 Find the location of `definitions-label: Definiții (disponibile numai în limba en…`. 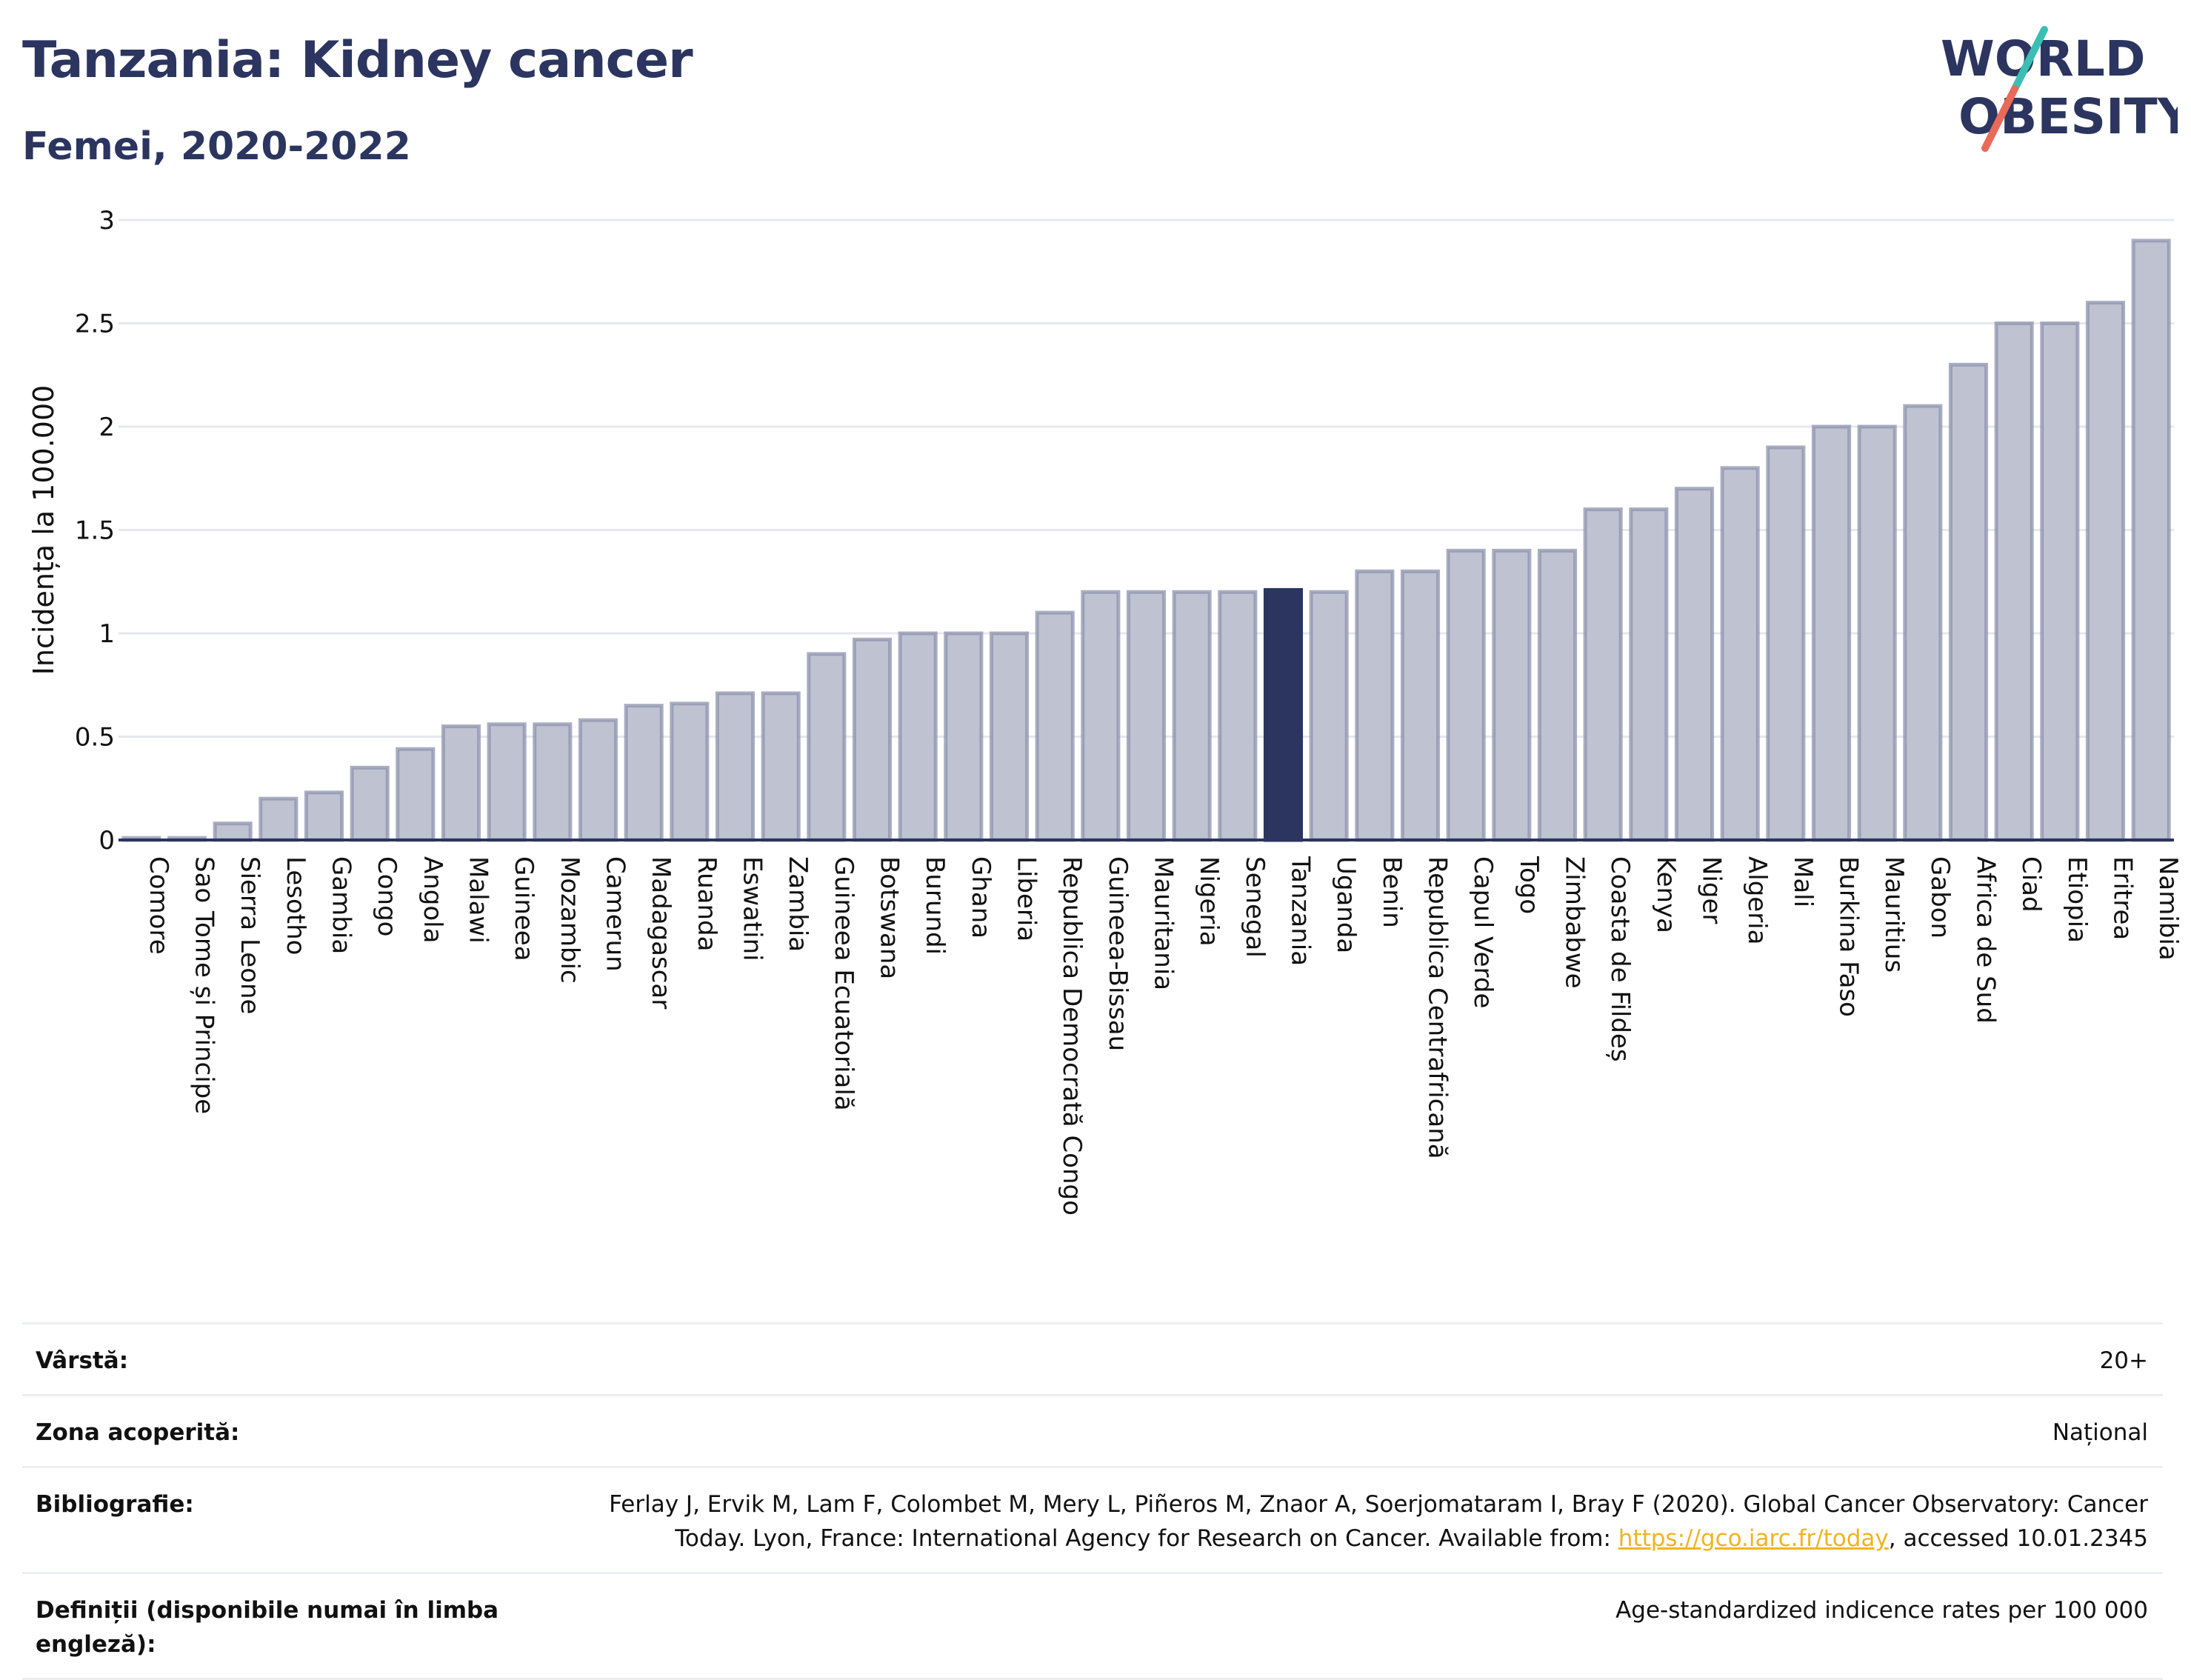

definitions-label: Definiții (disponibile numai în limba en… is located at coordinates (267, 1627).